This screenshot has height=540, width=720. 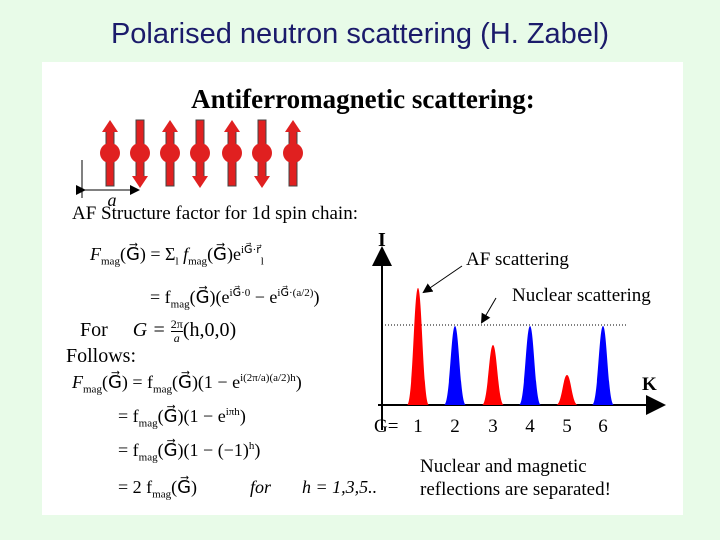 I want to click on eq-part: G =, so click(x=151, y=330).